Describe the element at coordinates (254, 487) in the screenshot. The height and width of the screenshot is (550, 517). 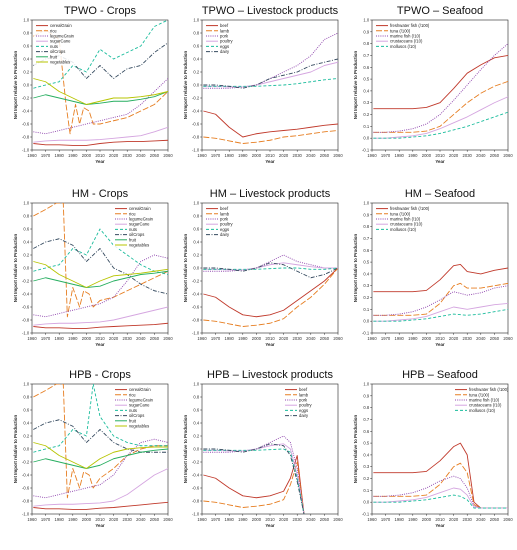
I see `series-line-lamb` at that location.